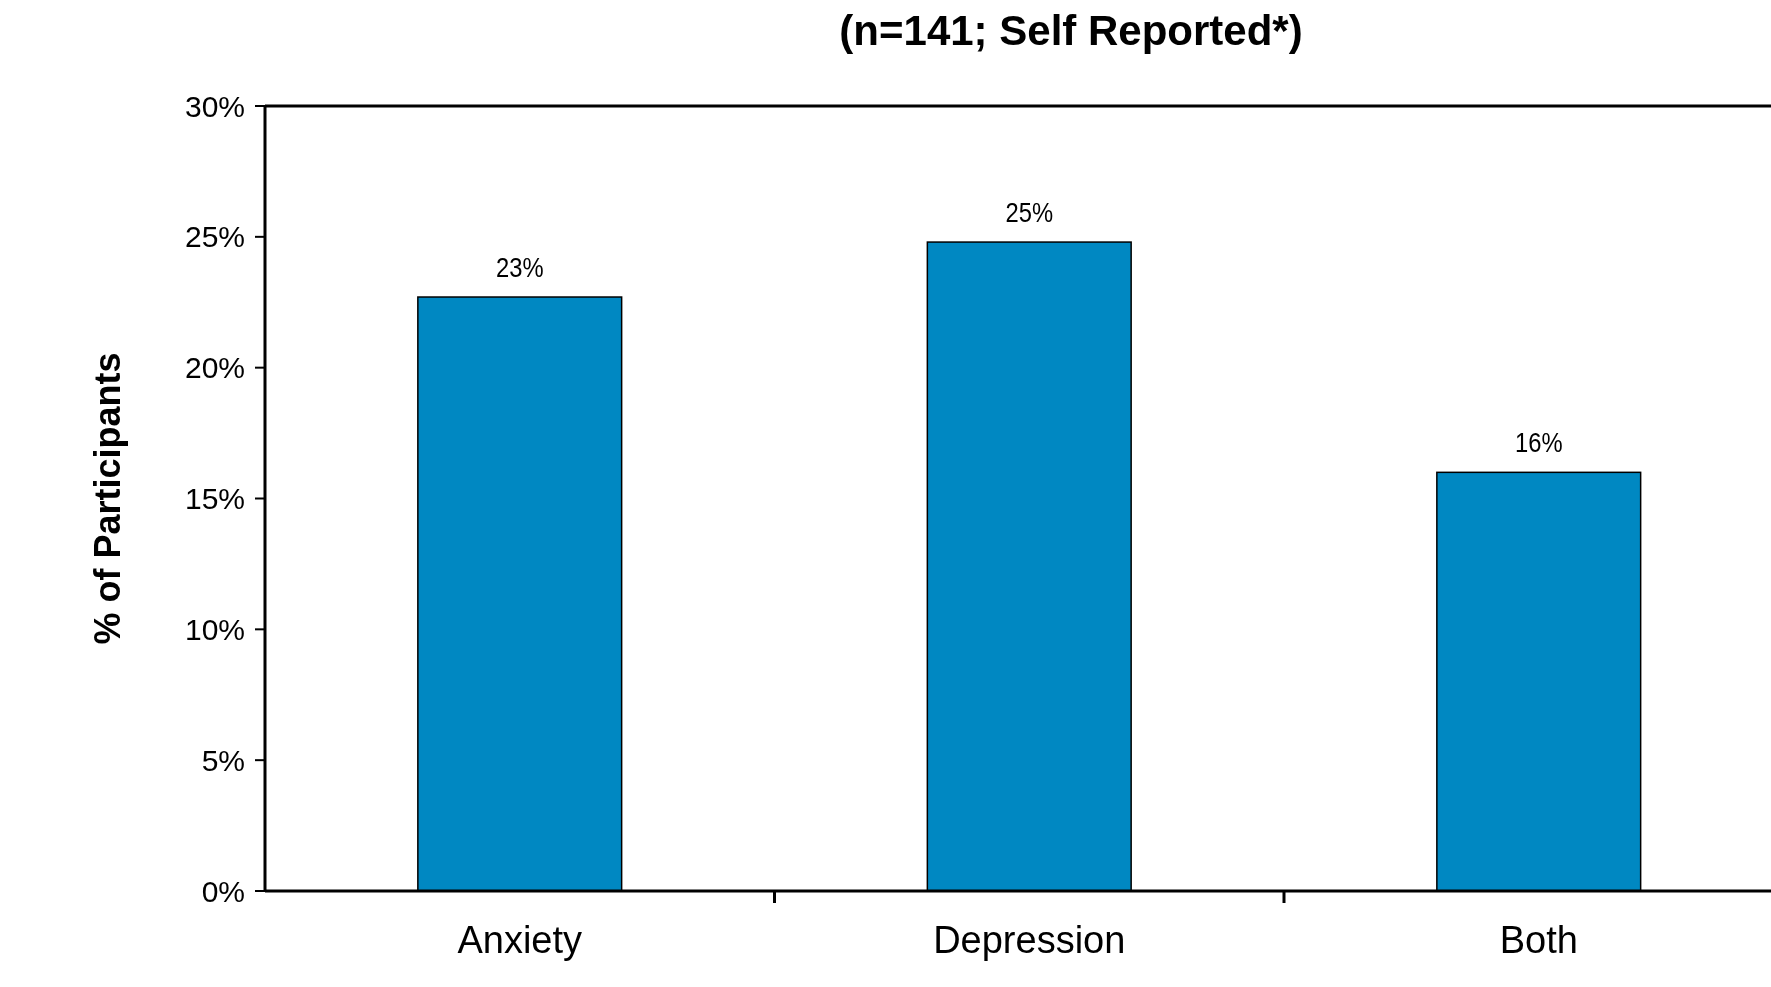 Image resolution: width=1771 pixels, height=987 pixels. I want to click on x-tick-label: Anxiety, so click(520, 940).